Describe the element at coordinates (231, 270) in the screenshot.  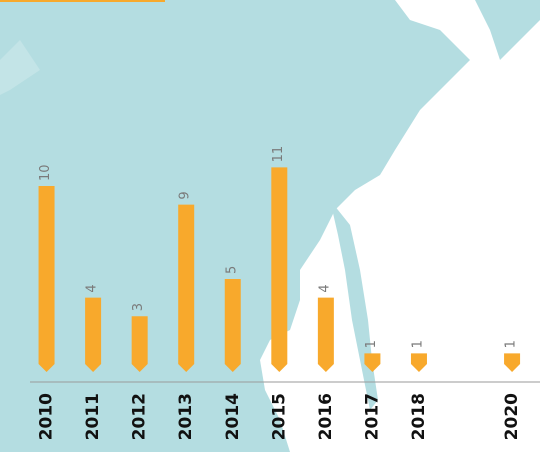
I see `value-label: 5` at that location.